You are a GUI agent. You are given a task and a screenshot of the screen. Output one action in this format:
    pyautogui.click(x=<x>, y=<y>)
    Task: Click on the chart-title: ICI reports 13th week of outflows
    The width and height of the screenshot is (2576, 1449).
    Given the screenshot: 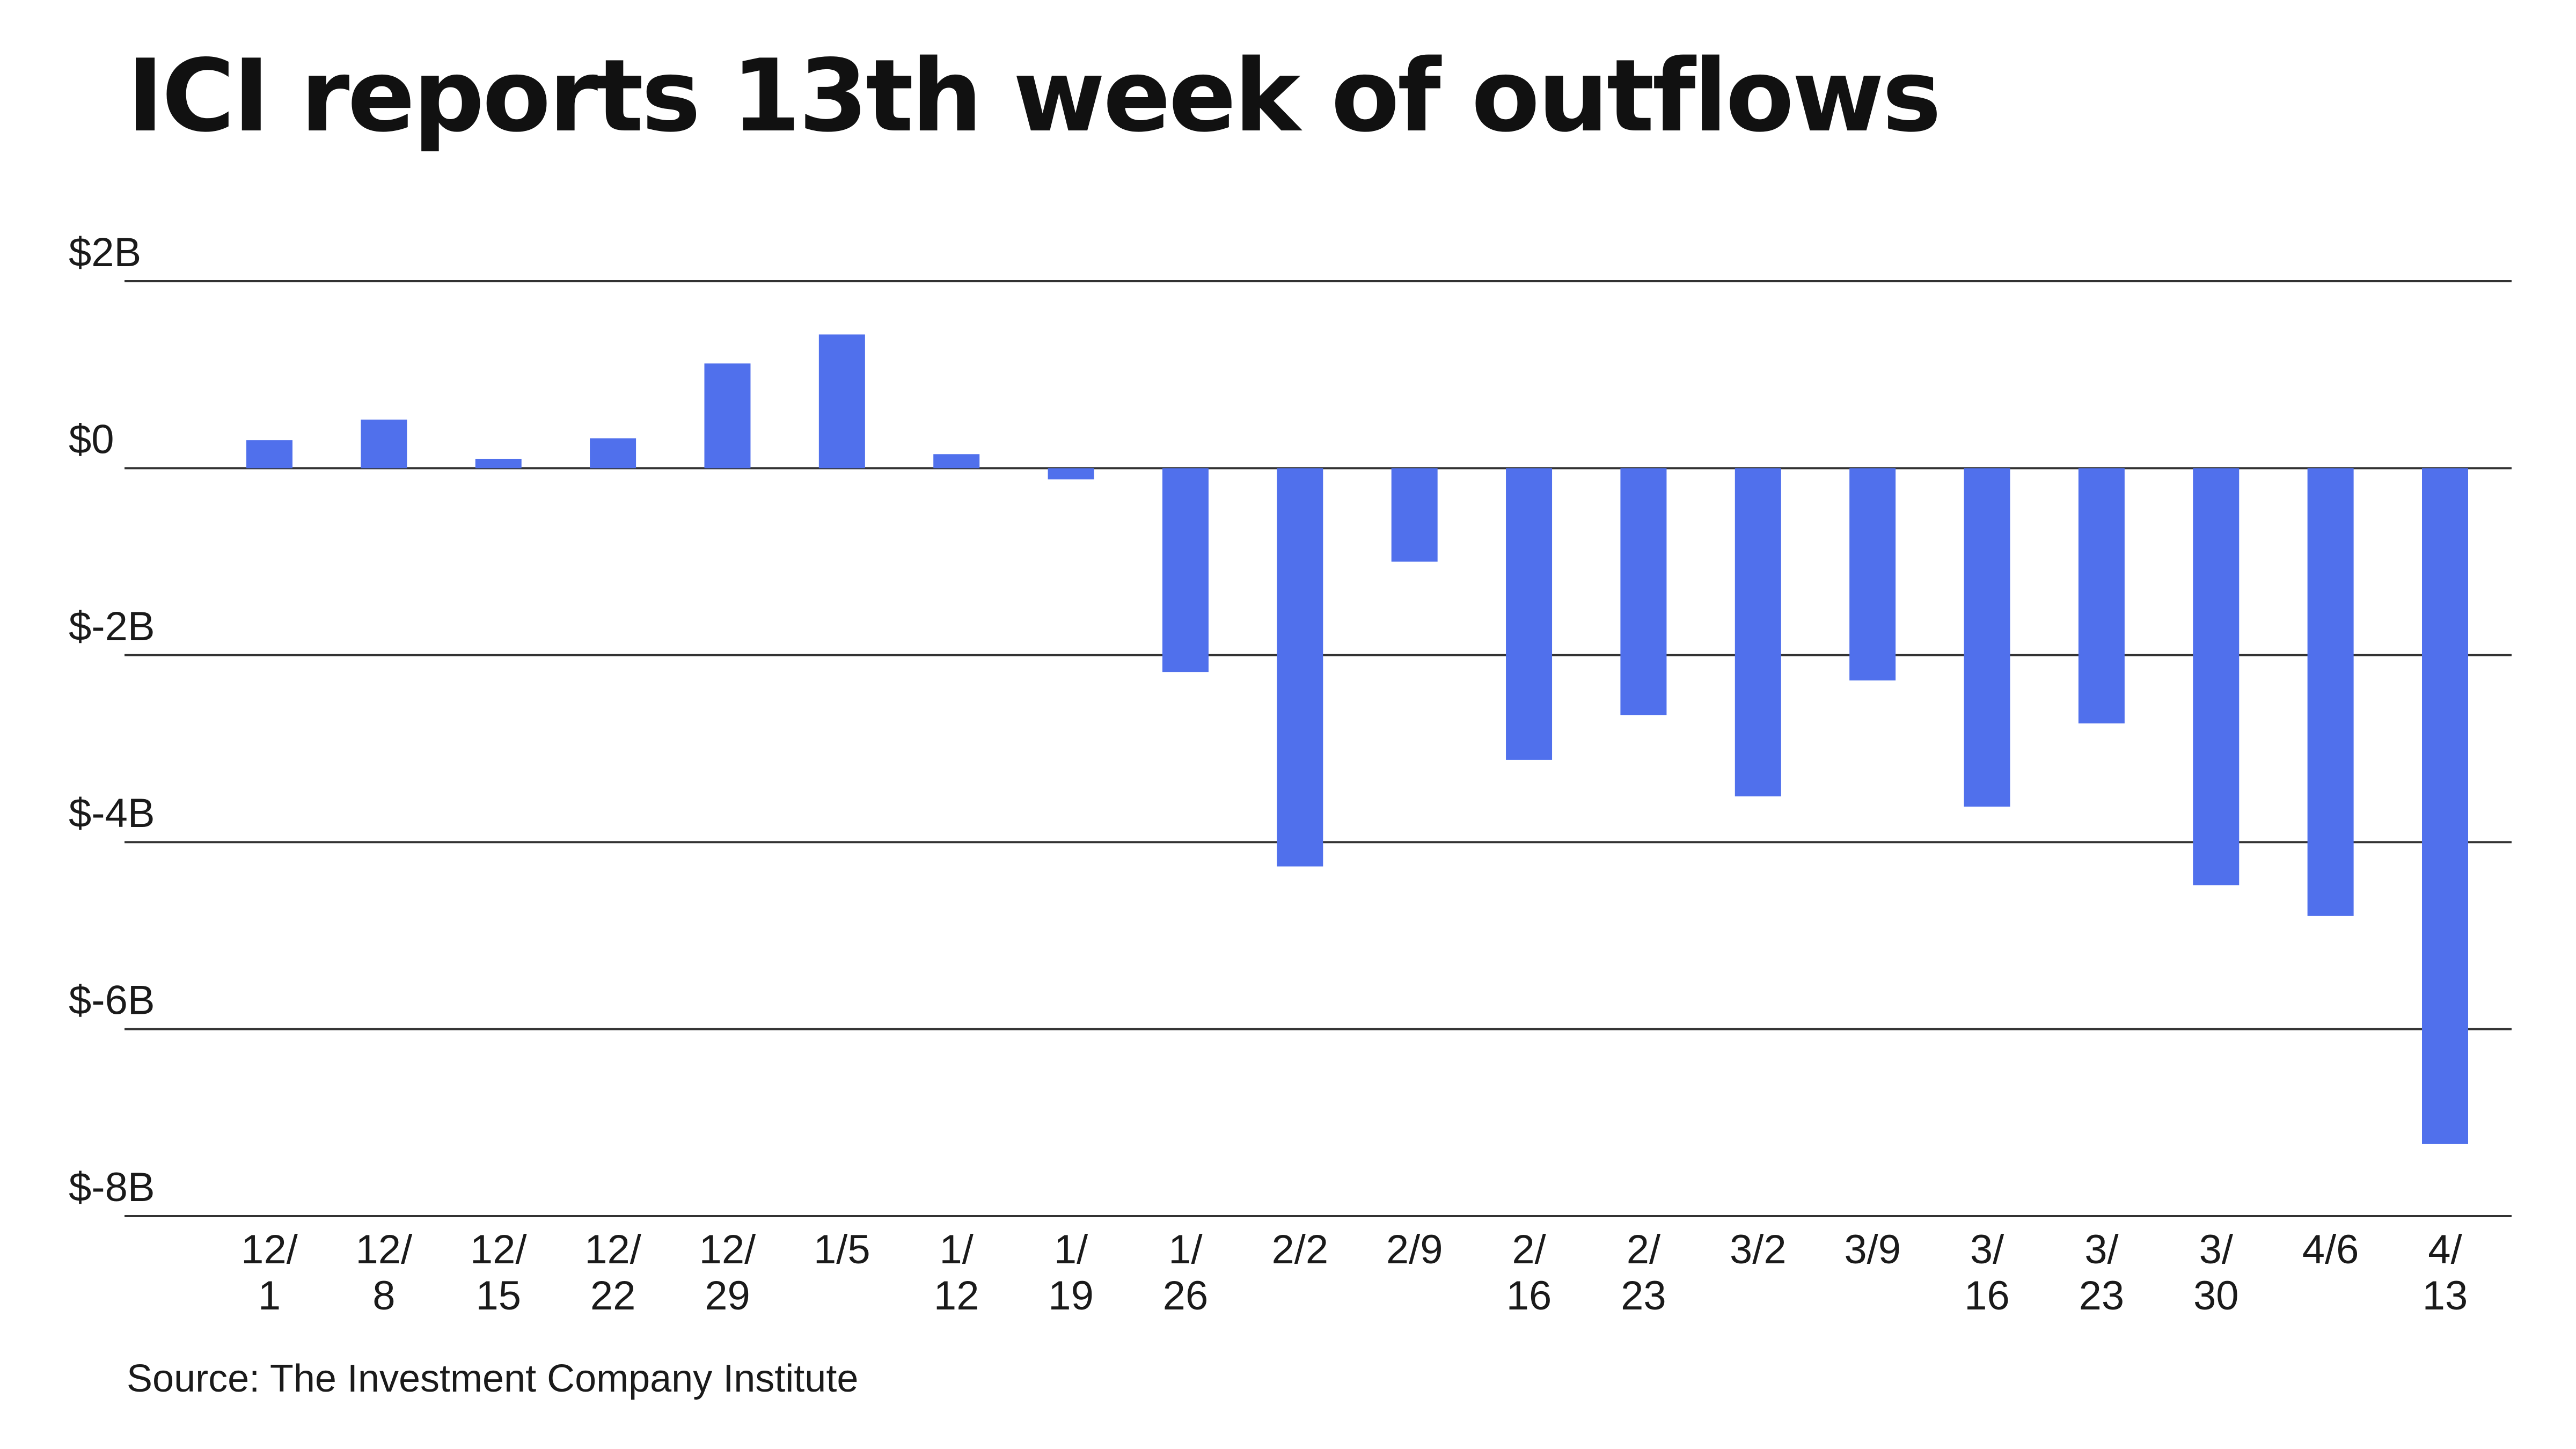 What is the action you would take?
    pyautogui.click(x=1034, y=96)
    